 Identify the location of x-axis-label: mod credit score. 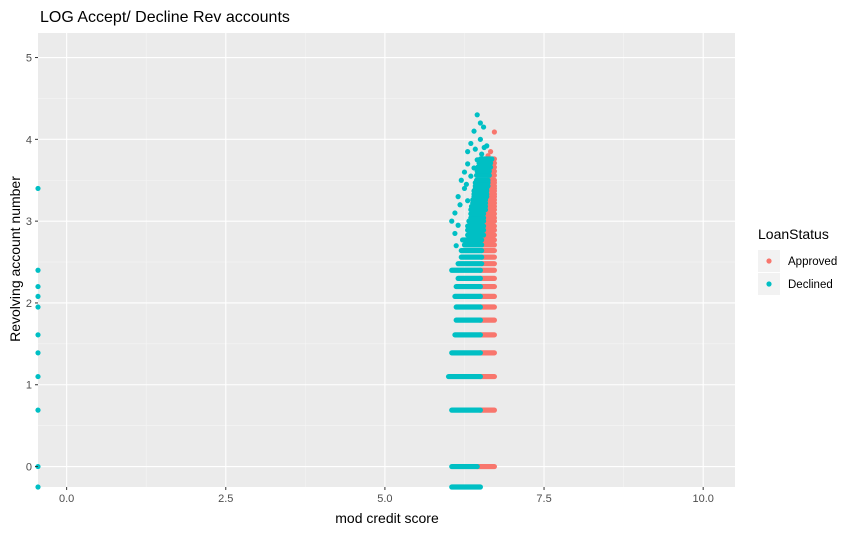
(387, 518).